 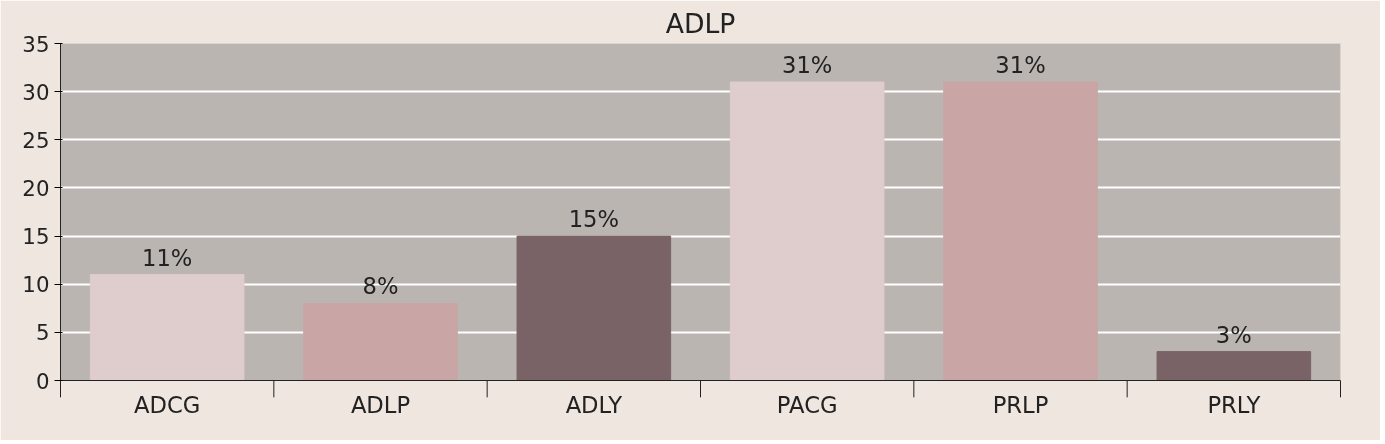 What do you see at coordinates (700, 23) in the screenshot?
I see `chart-title: ADLP` at bounding box center [700, 23].